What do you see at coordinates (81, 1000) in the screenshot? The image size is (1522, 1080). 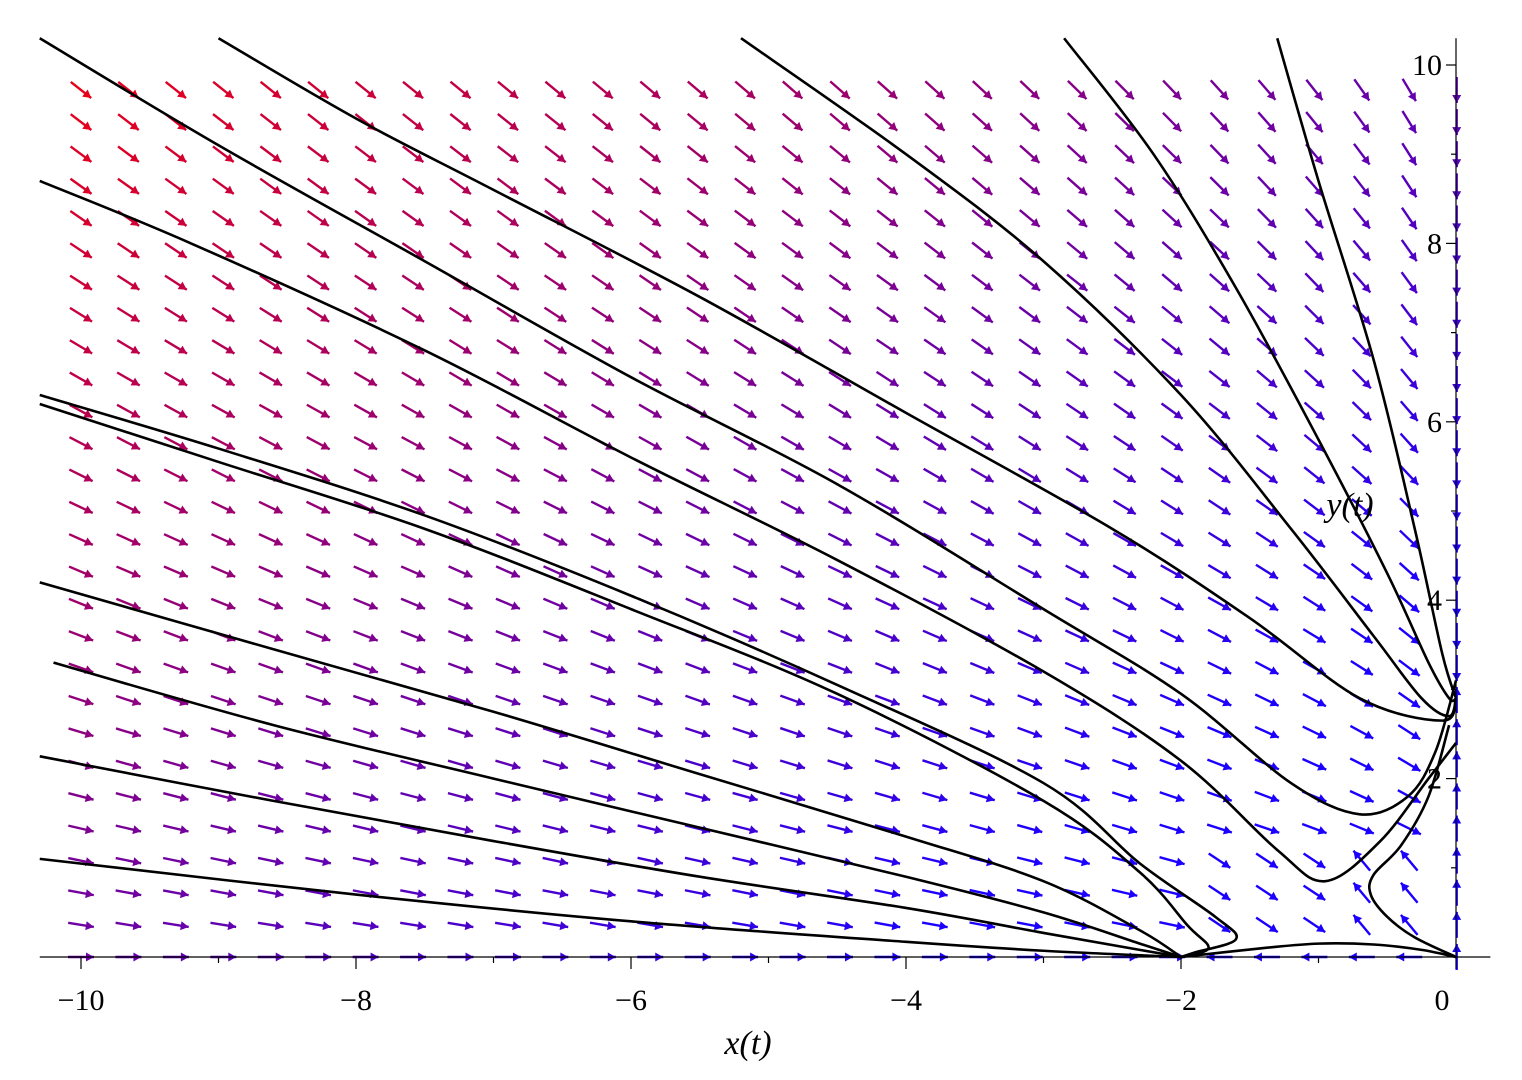 I see `x-tick-label: −10` at bounding box center [81, 1000].